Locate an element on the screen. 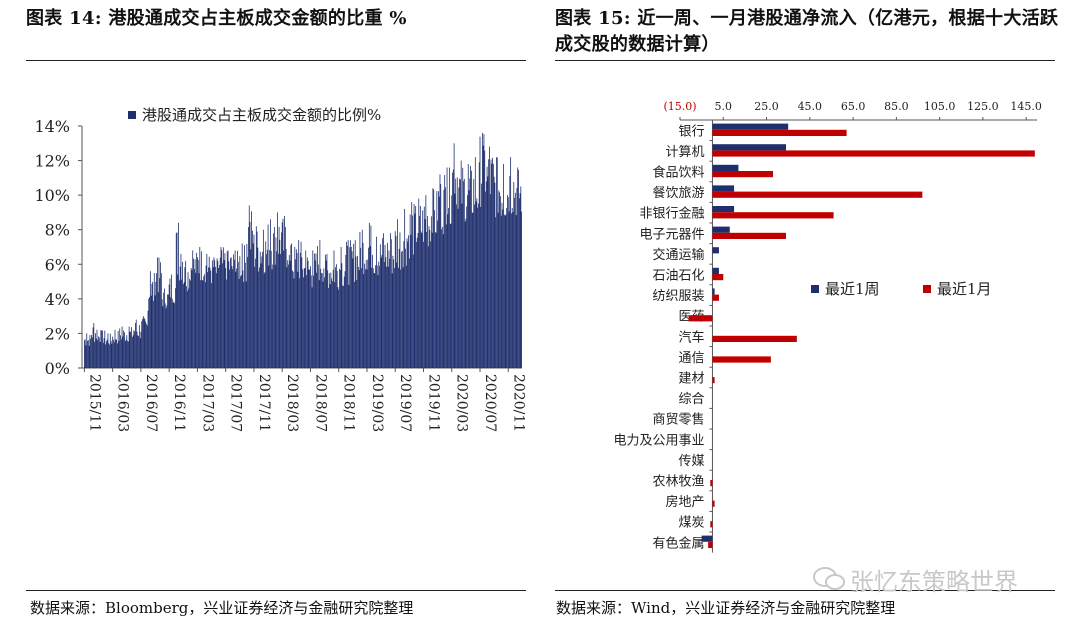  x-tick-label: 2020/03 is located at coordinates (462, 403).